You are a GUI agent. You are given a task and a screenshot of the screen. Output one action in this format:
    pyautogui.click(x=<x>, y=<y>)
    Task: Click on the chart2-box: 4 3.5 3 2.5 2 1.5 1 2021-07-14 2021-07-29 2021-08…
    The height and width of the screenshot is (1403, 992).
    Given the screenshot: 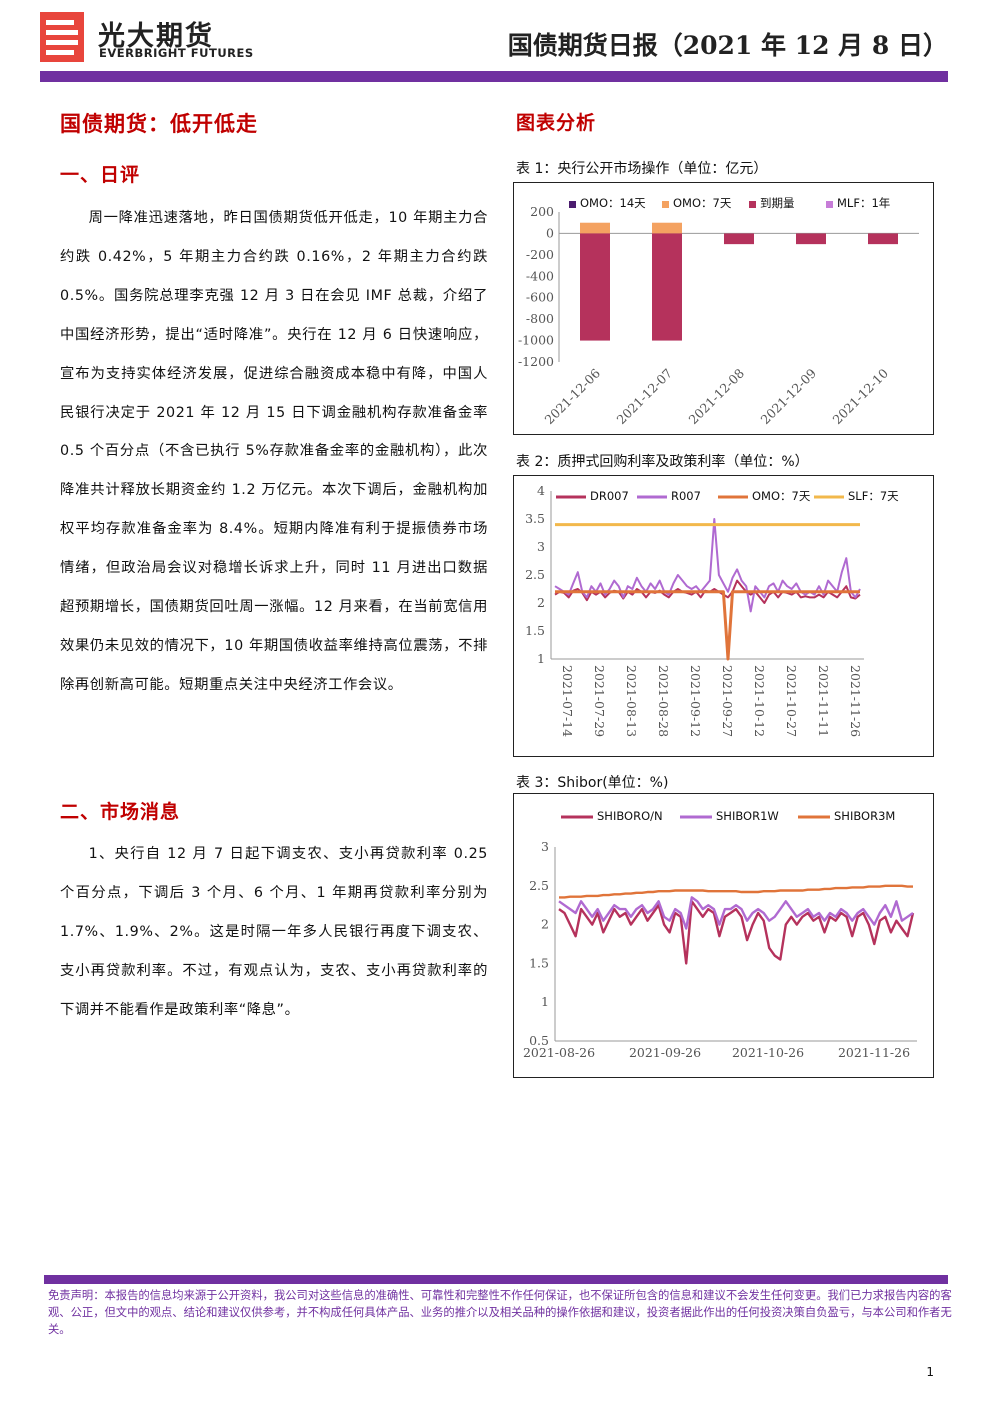 What is the action you would take?
    pyautogui.click(x=723, y=616)
    